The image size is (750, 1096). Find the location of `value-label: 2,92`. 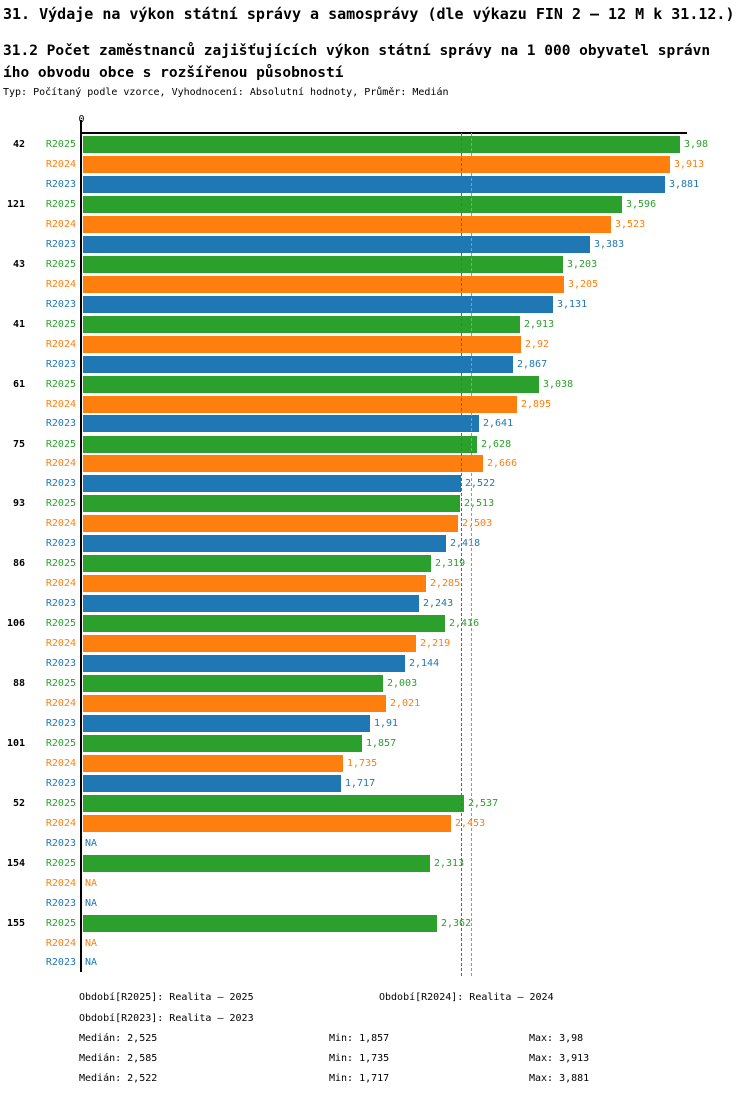

value-label: 2,92 is located at coordinates (537, 344).